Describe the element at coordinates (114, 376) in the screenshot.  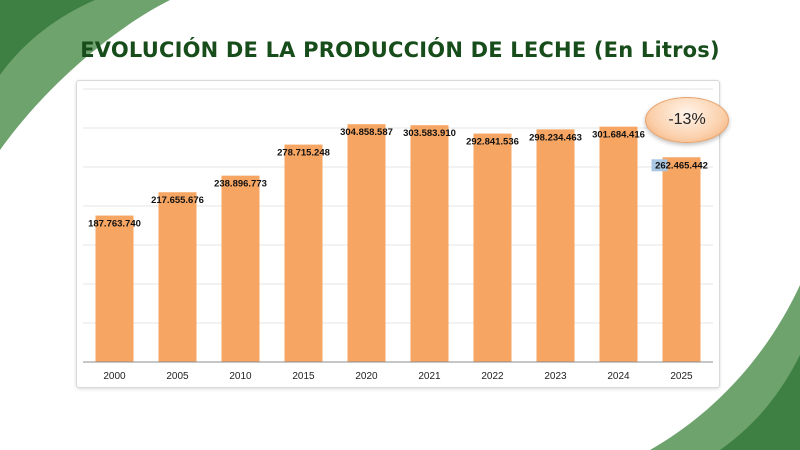
I see `x-tick-2000: 2000` at that location.